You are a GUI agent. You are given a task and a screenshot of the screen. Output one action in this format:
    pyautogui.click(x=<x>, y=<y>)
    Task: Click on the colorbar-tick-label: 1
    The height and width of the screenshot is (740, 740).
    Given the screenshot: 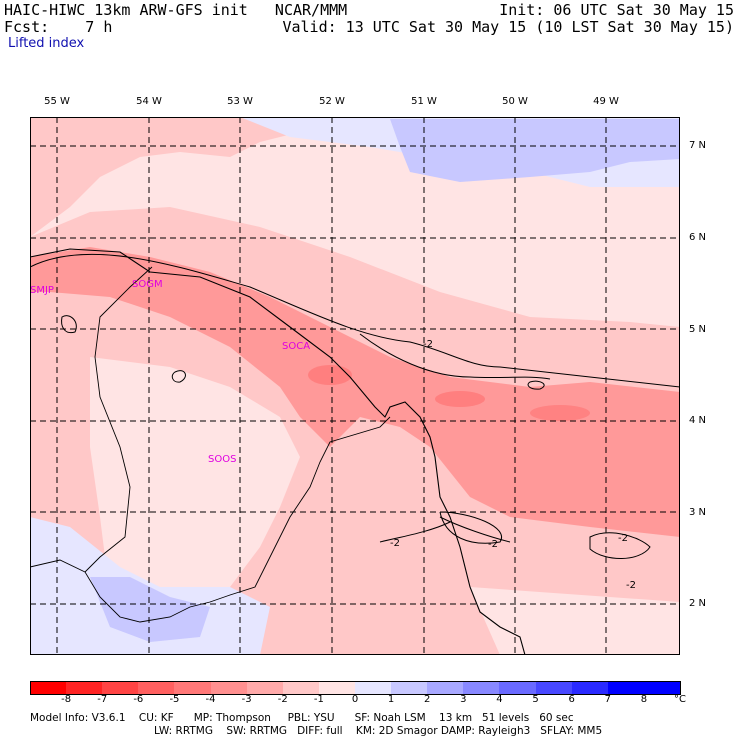 What is the action you would take?
    pyautogui.click(x=391, y=699)
    